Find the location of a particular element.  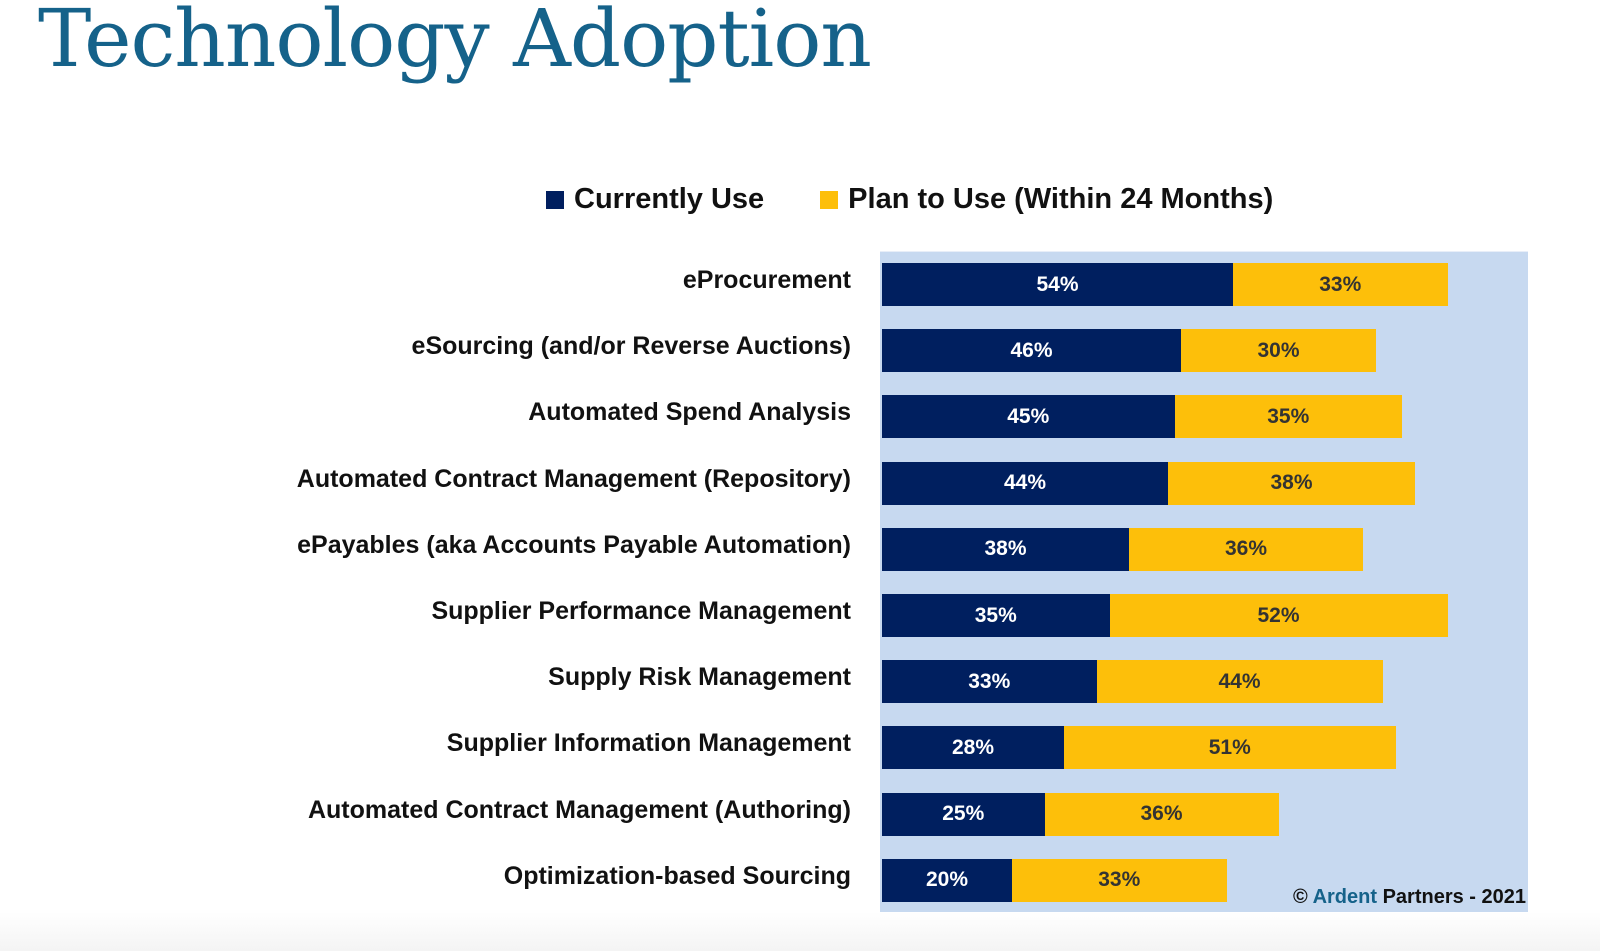

bar-plan-to-use: 30% is located at coordinates (1278, 351).